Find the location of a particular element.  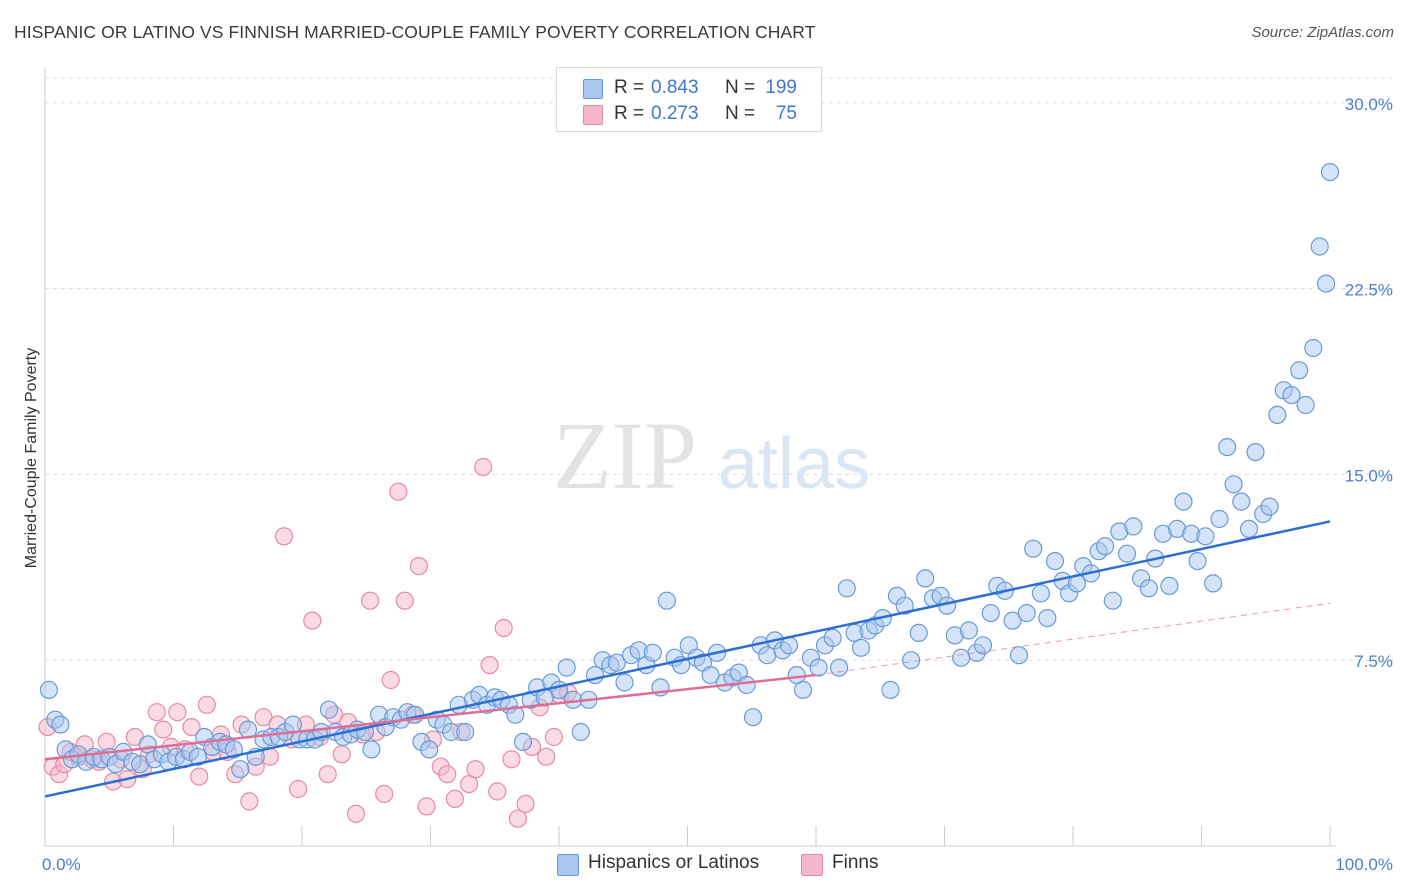

finns-trendline-extension is located at coordinates (1073, 639).